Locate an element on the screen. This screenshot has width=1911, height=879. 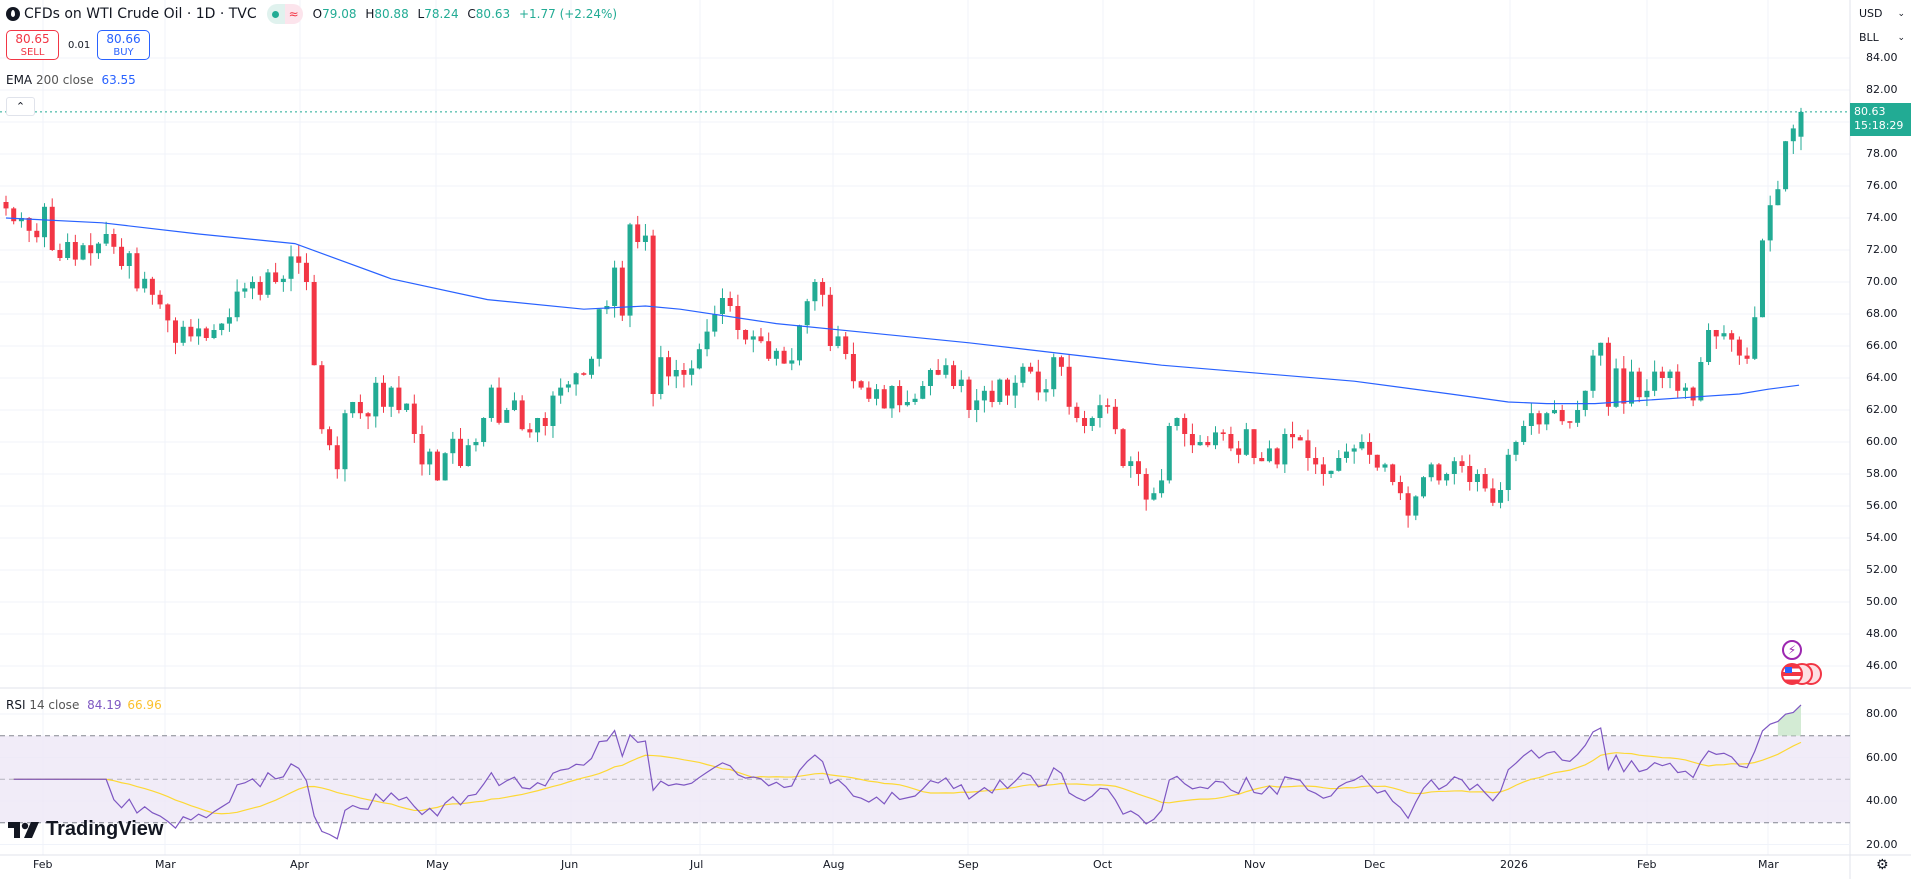
time-tick: Sep is located at coordinates (968, 864).